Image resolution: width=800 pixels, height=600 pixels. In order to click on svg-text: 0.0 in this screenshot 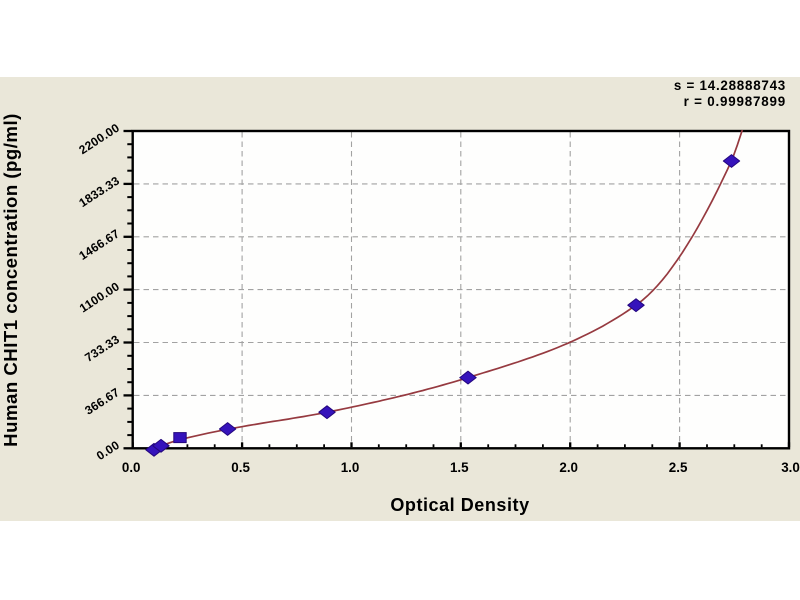, I will do `click(131, 467)`.